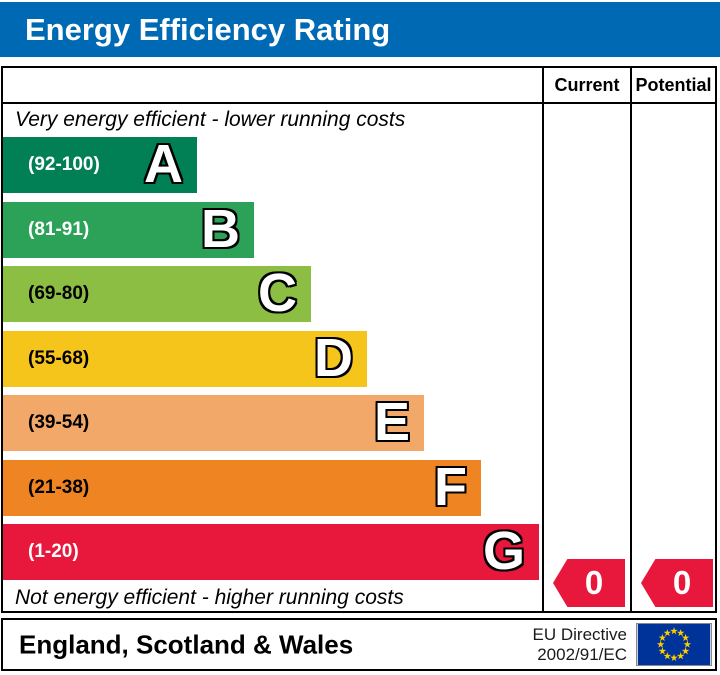 The image size is (720, 675). Describe the element at coordinates (213, 423) in the screenshot. I see `band-e: (39-54) E` at that location.